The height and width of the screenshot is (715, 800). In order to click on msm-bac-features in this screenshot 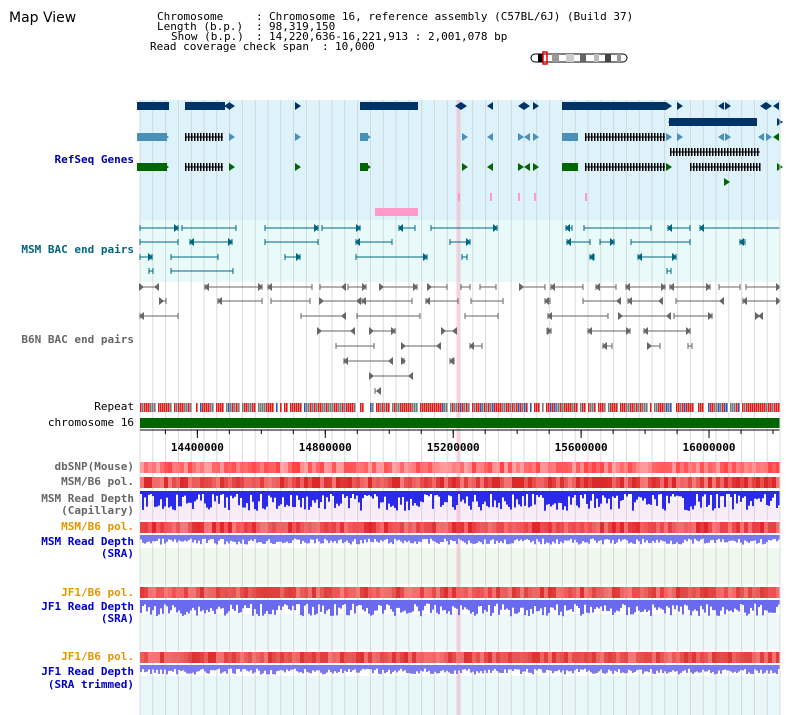, I will do `click(460, 249)`.